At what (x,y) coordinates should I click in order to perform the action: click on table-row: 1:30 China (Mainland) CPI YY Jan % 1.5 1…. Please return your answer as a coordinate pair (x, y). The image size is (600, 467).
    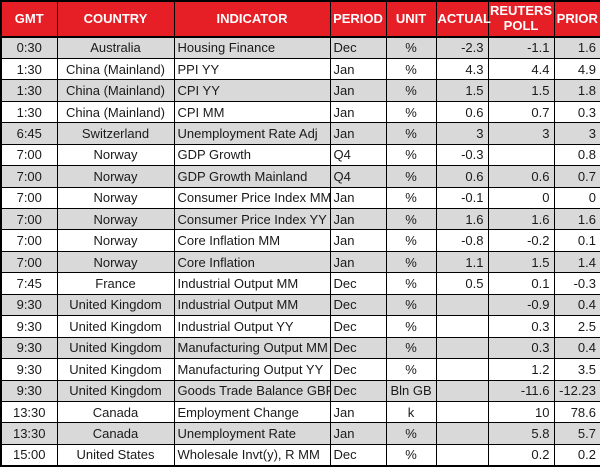
    Looking at the image, I should click on (300, 90).